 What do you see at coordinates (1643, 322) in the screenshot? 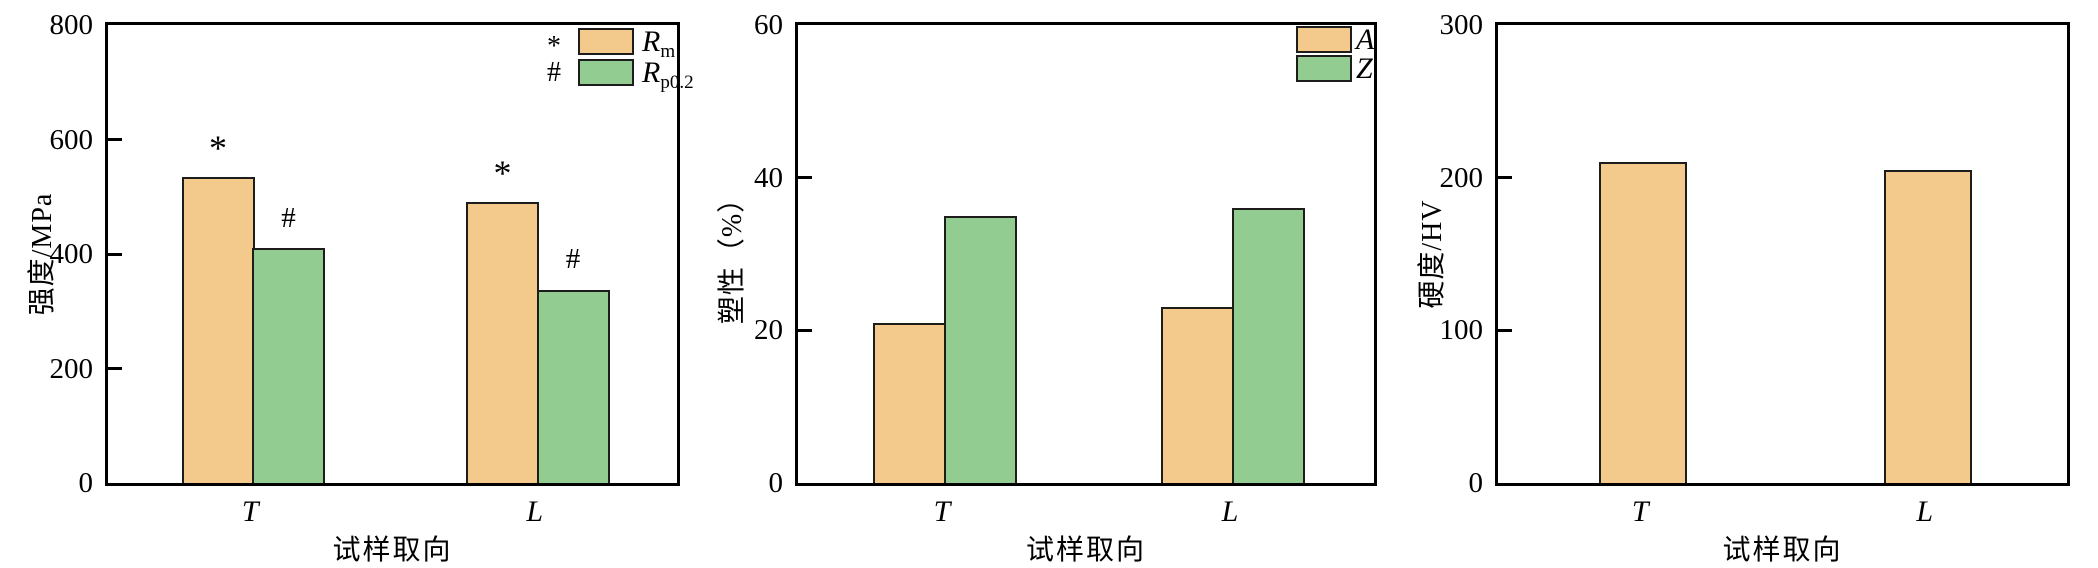
I see `hardness-bar-HV-T` at bounding box center [1643, 322].